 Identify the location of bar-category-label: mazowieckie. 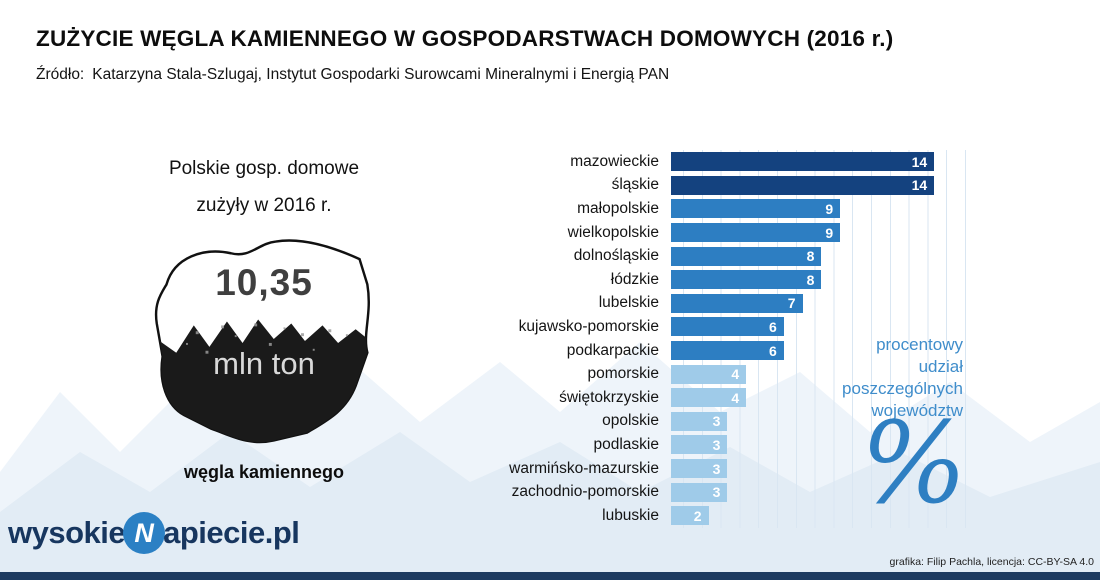
(614, 161).